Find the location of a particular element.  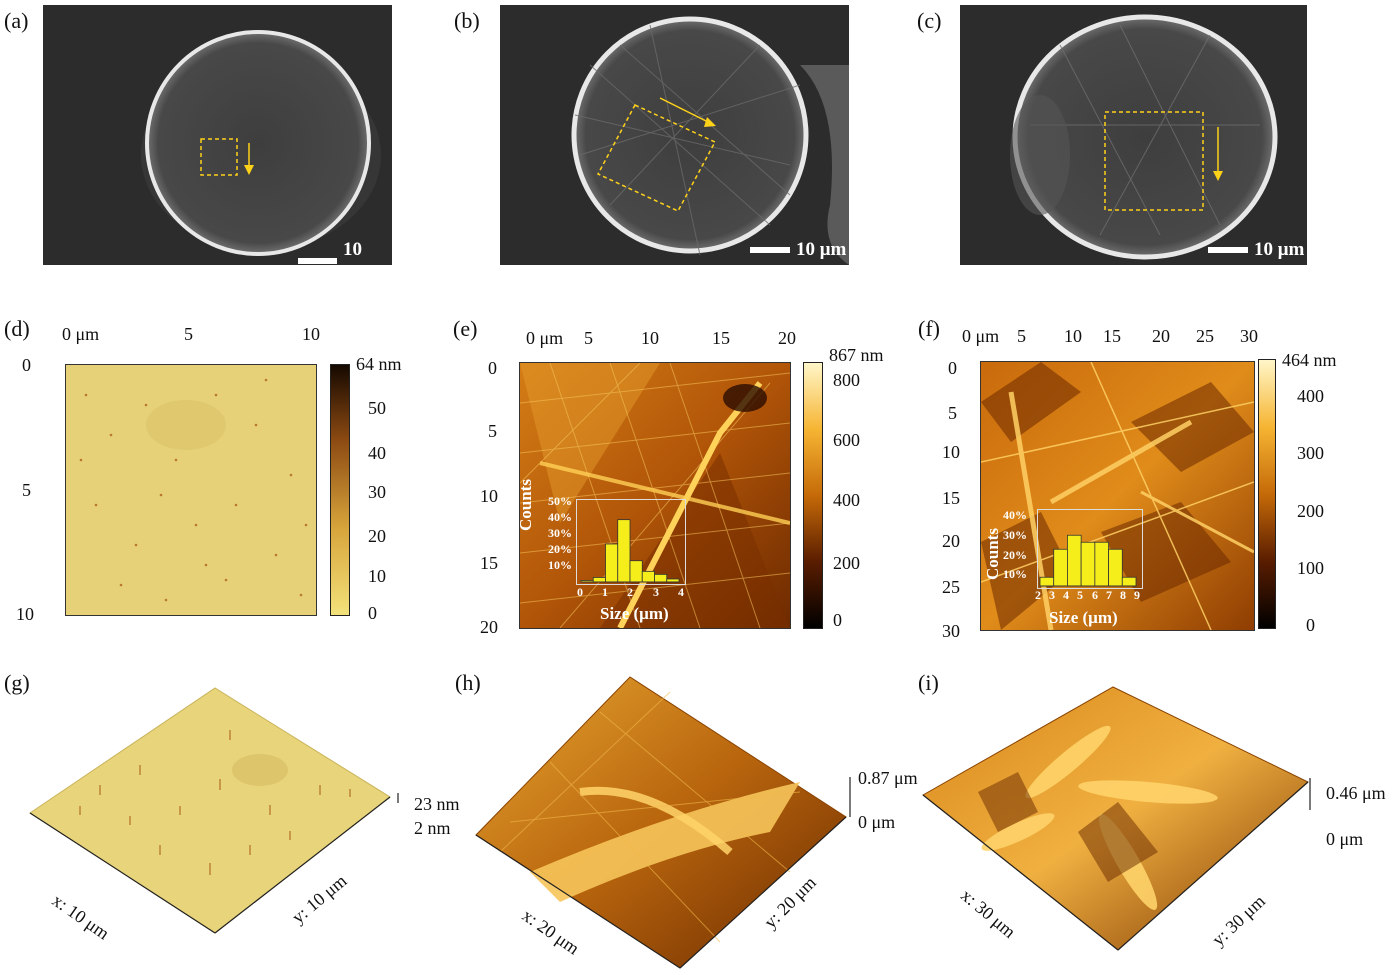

e-xtick: 20 is located at coordinates (787, 338).